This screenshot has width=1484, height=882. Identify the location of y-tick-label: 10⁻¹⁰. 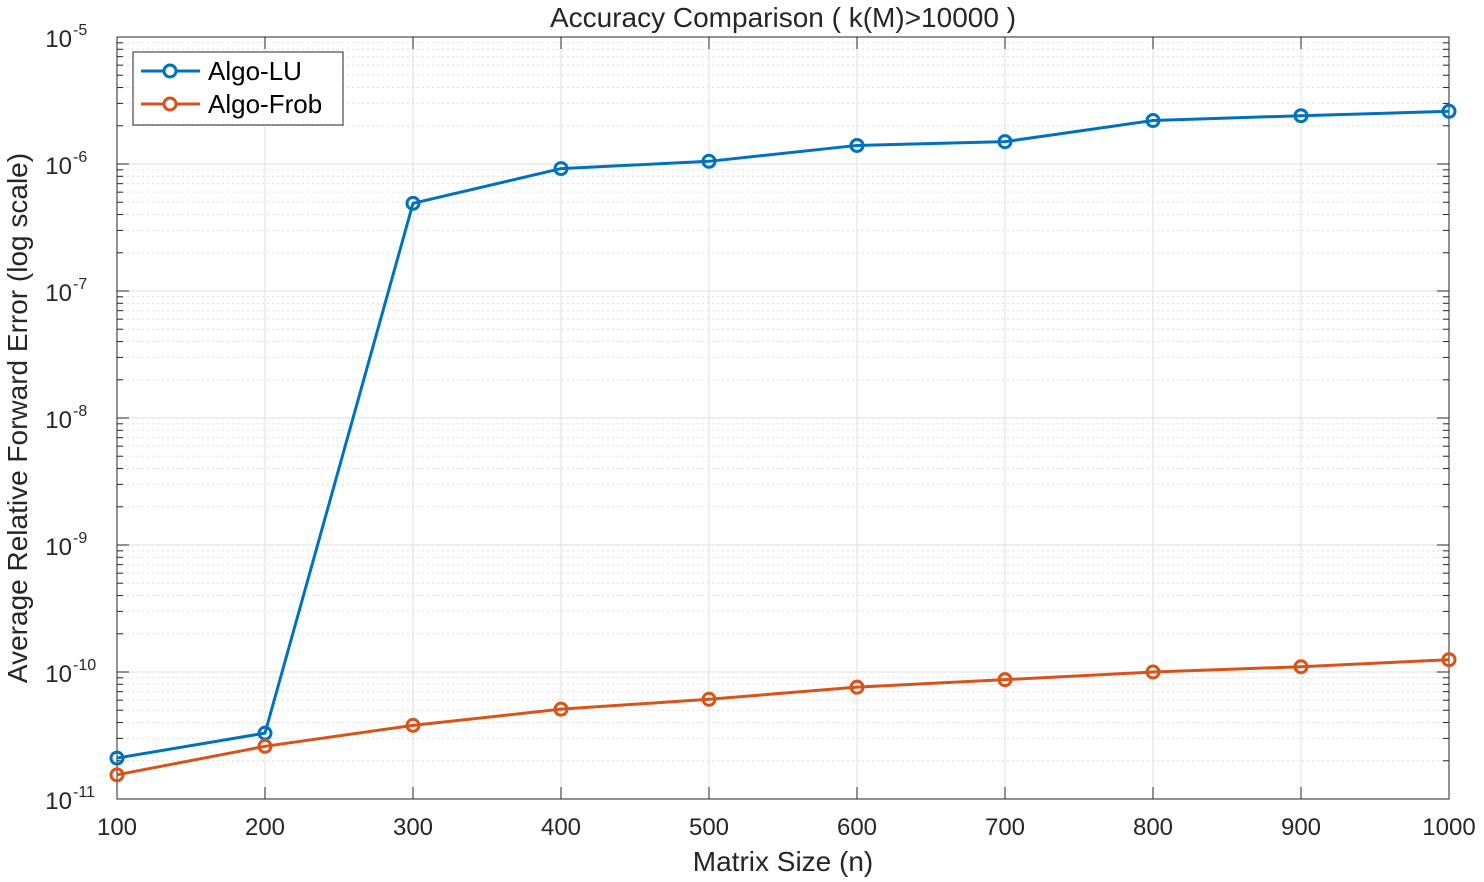
(70, 672).